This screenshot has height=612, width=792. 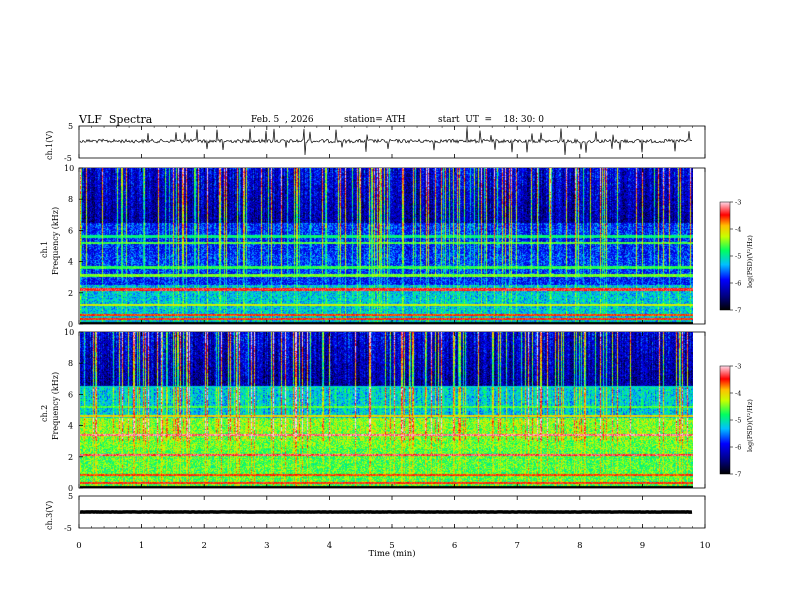 What do you see at coordinates (69, 332) in the screenshot?
I see `ch2-spec-ytick-label: 10` at bounding box center [69, 332].